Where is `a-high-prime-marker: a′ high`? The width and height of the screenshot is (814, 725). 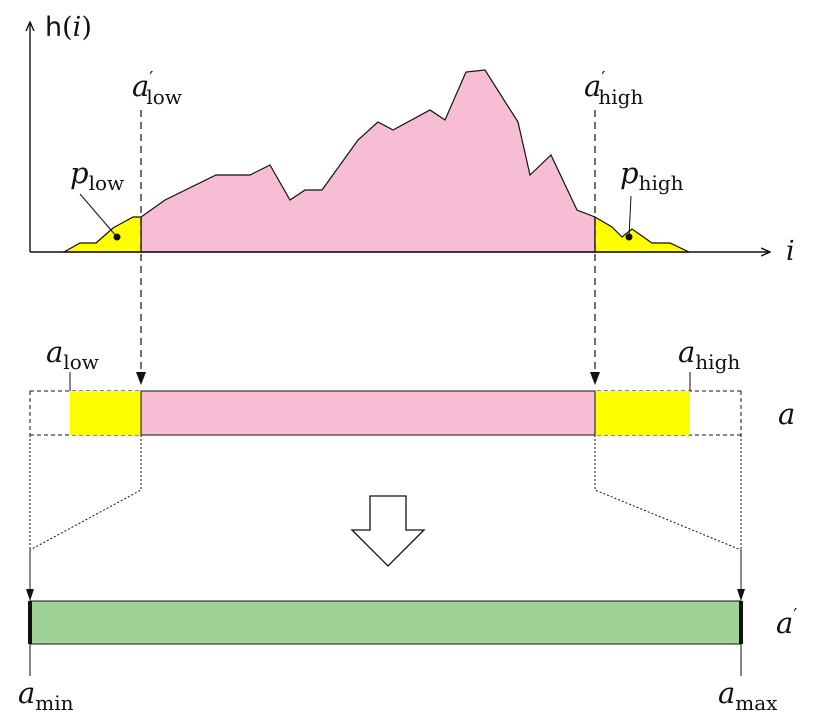 a-high-prime-marker: a′ high is located at coordinates (613, 226).